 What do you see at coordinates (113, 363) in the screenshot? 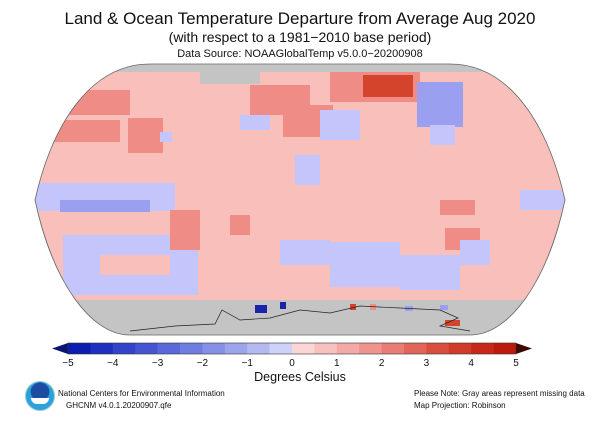
I see `colorbar-tick-label: −4` at bounding box center [113, 363].